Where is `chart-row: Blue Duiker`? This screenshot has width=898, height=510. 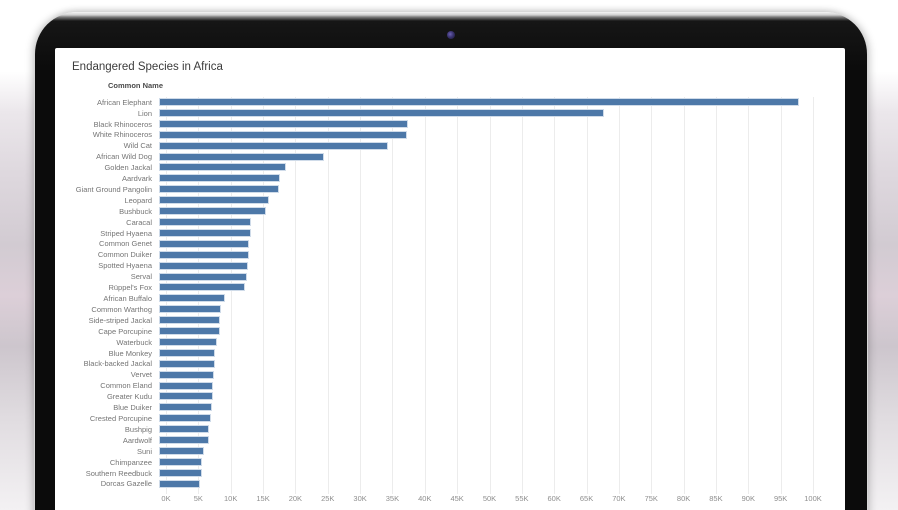
chart-row: Blue Duiker is located at coordinates (434, 407).